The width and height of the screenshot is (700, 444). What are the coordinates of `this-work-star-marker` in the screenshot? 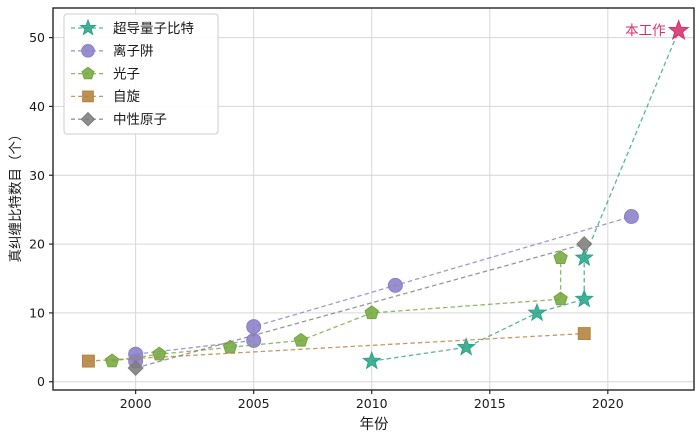 It's located at (678, 29).